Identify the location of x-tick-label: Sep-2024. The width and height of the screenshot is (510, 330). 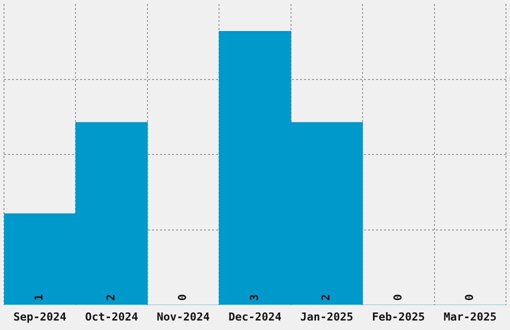
(40, 317).